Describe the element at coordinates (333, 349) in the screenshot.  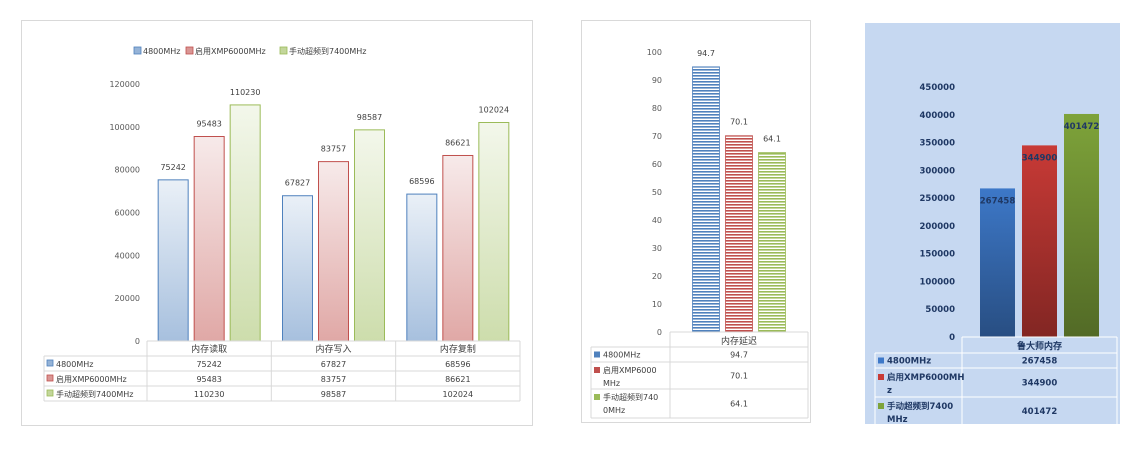
I see `category-label: 内存写入` at that location.